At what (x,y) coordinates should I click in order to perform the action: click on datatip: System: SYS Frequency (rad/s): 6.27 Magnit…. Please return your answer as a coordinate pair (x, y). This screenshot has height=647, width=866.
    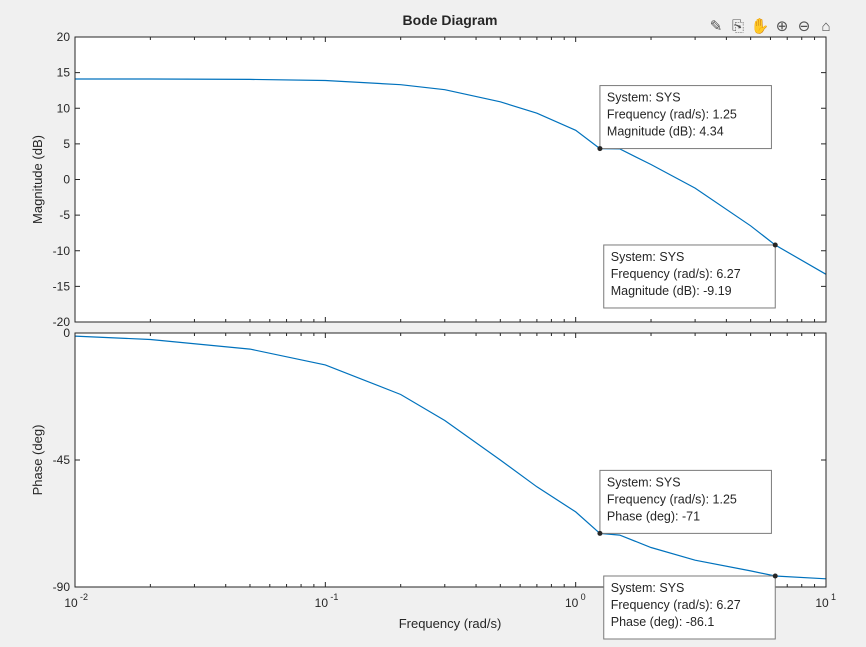
    Looking at the image, I should click on (690, 275).